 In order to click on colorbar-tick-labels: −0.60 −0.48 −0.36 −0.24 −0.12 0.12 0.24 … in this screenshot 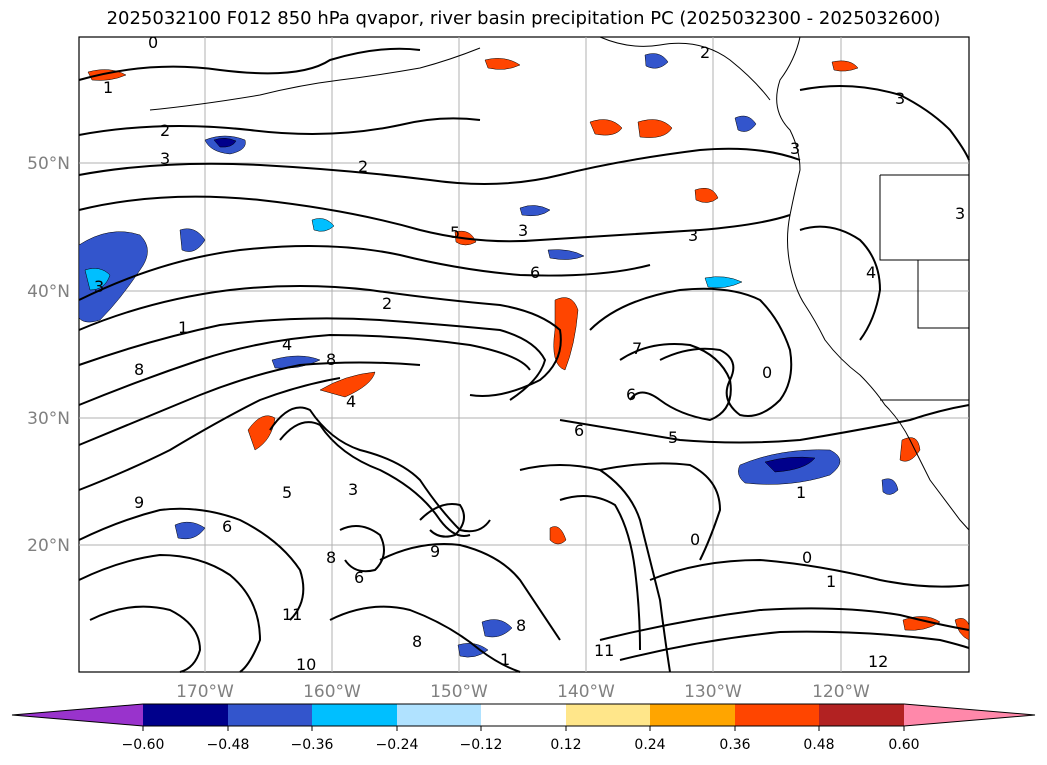, I will do `click(521, 745)`.